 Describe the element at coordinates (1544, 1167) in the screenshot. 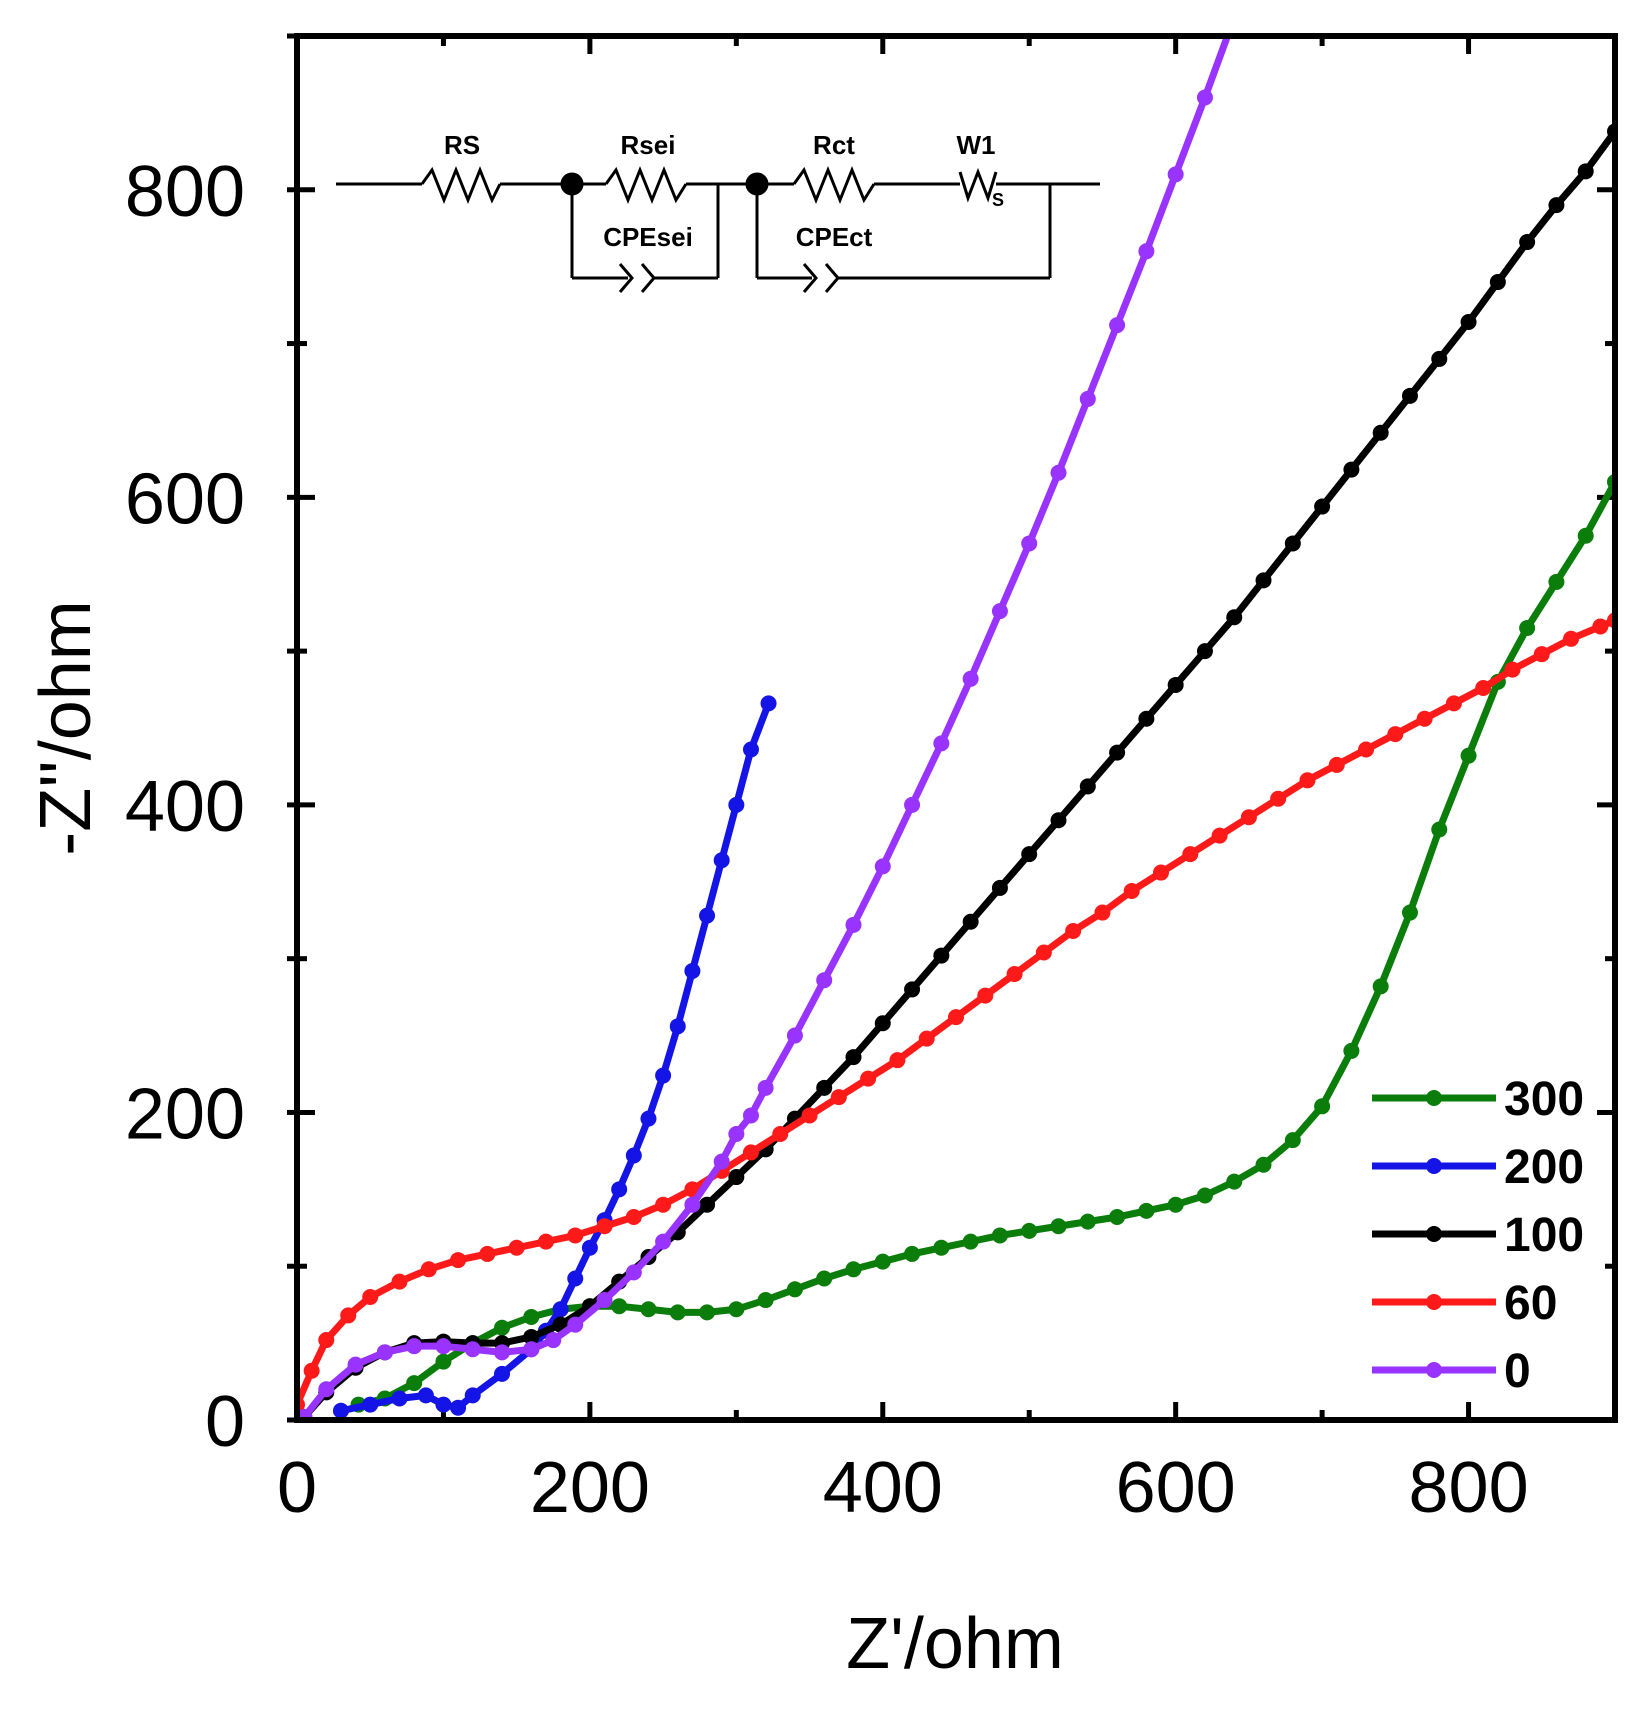

I see `legend-label: 200` at that location.